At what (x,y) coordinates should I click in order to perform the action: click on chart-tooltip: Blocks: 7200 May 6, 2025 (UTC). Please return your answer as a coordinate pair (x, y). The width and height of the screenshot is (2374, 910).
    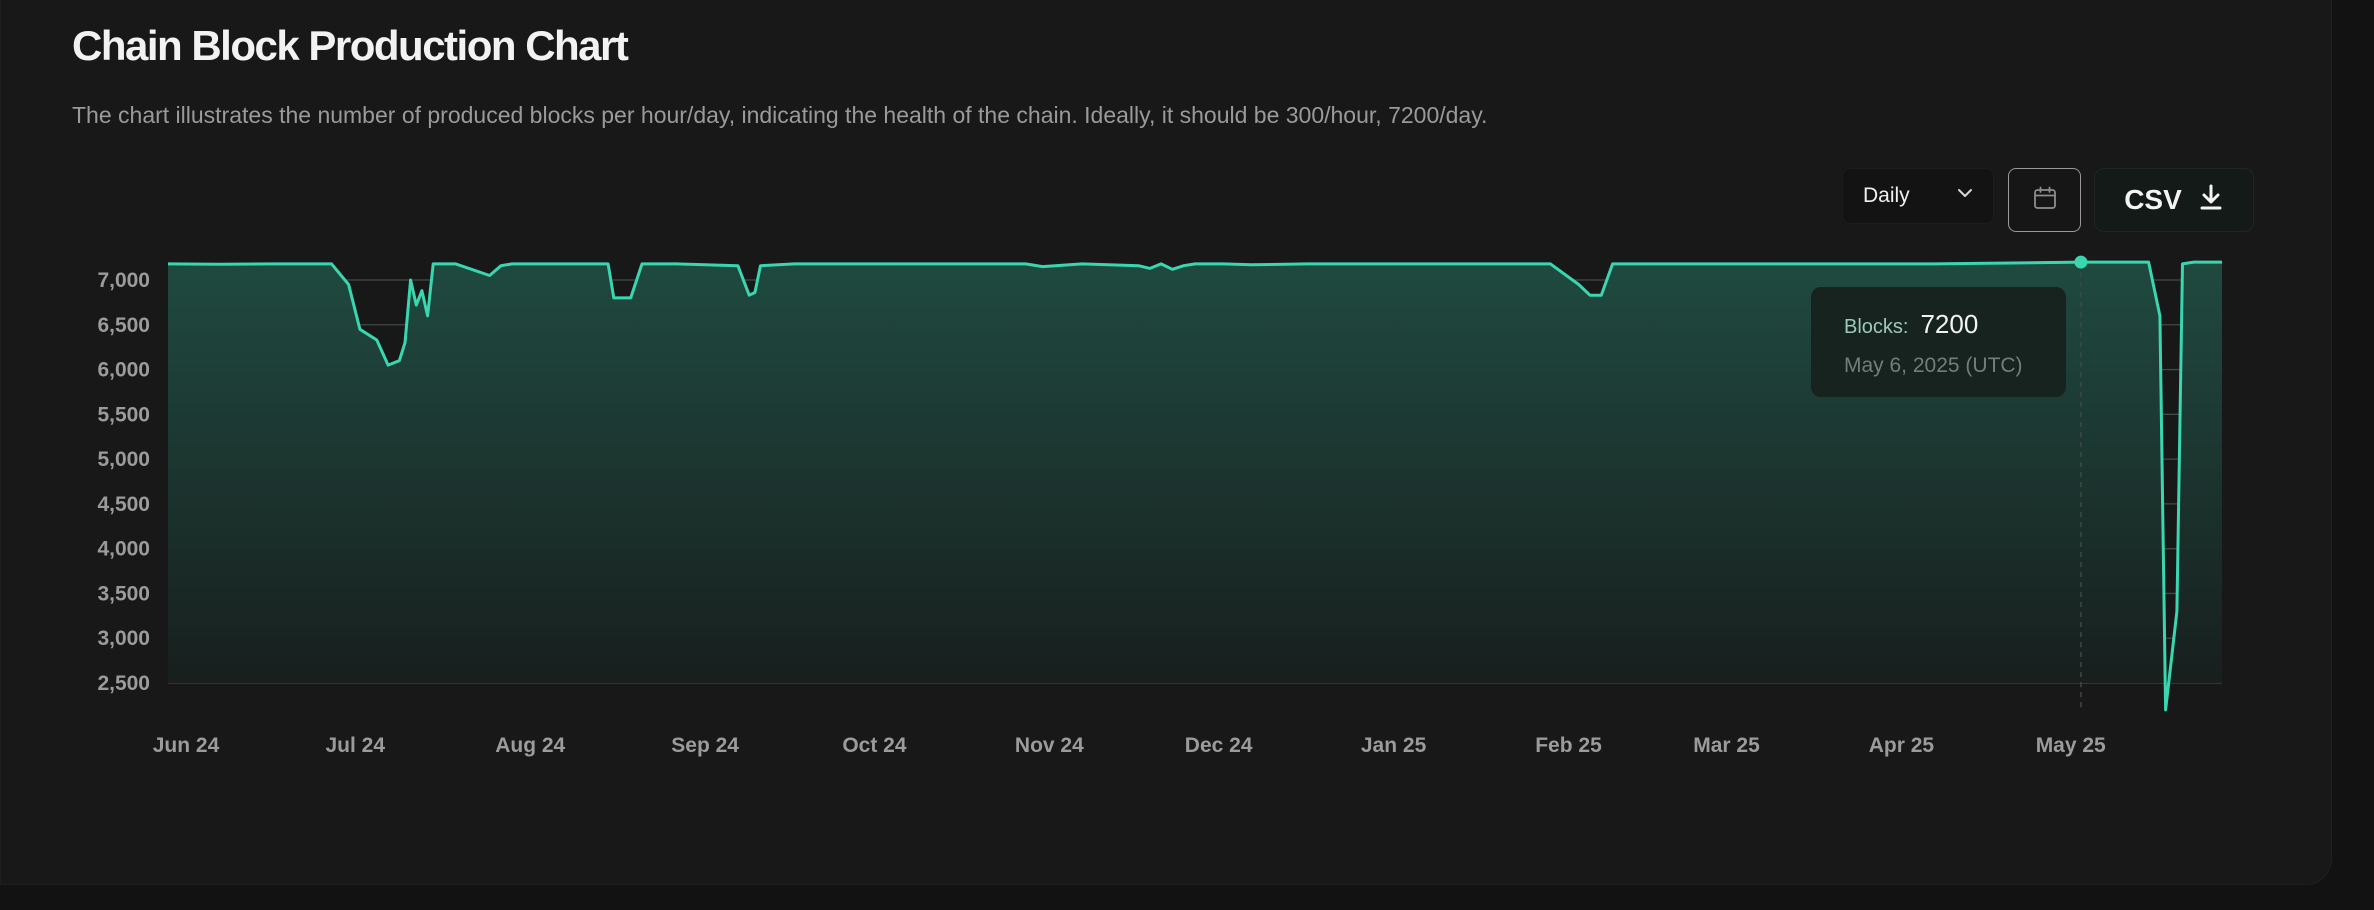
    Looking at the image, I should click on (1938, 342).